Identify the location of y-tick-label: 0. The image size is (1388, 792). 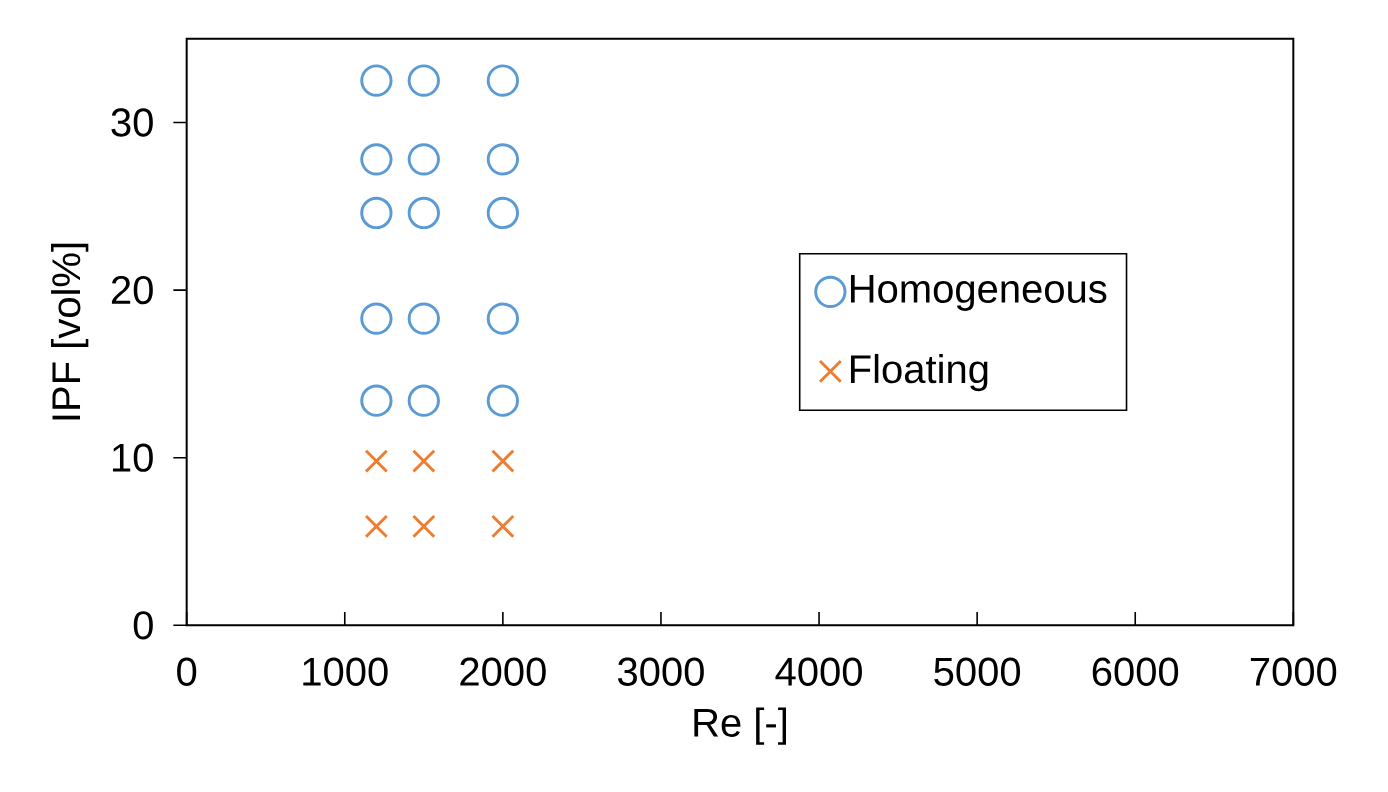
(143, 625).